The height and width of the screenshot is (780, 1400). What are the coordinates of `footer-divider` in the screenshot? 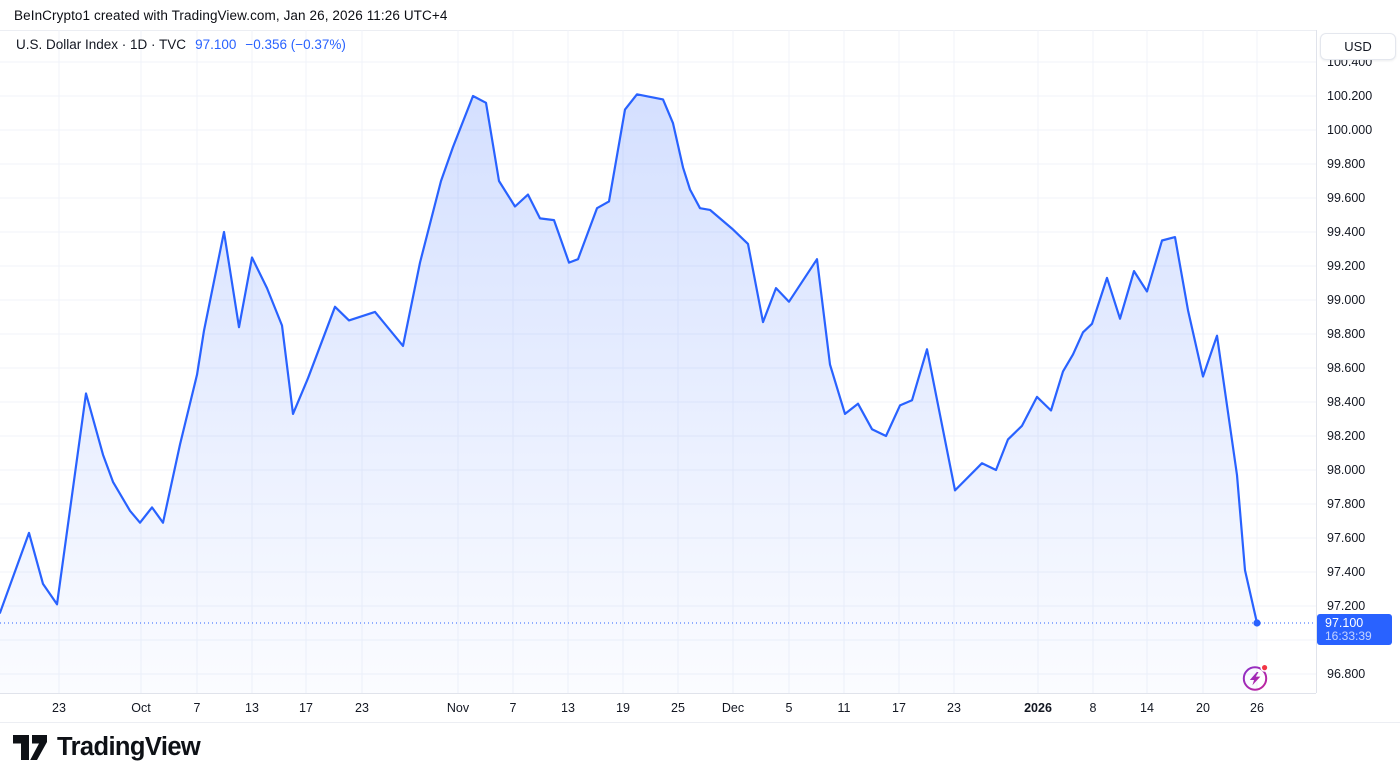 It's located at (700, 722).